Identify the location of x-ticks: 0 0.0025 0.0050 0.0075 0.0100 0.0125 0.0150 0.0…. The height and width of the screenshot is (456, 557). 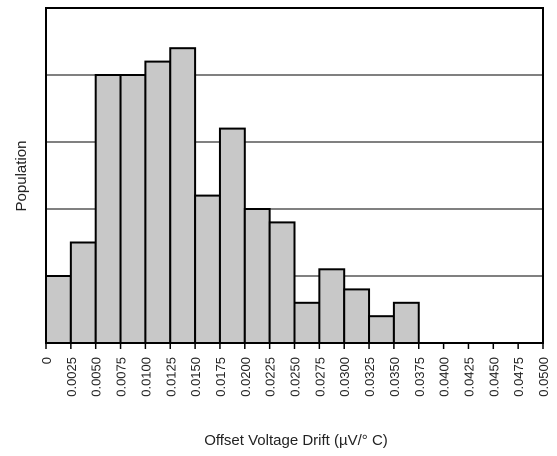
(295, 370).